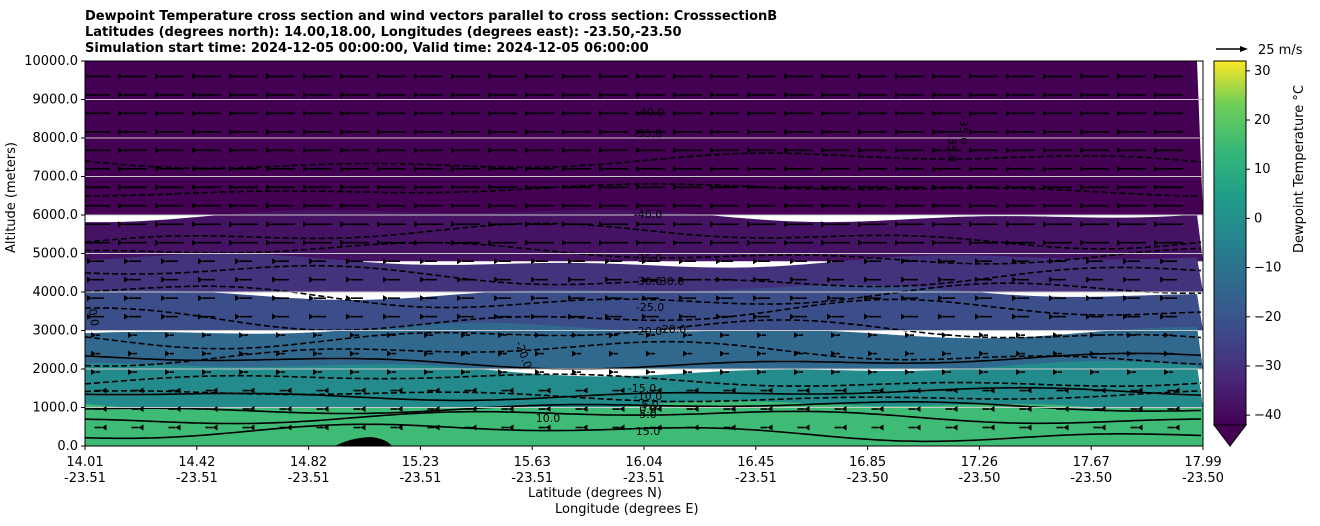 This screenshot has height=526, width=1320. Describe the element at coordinates (647, 404) in the screenshot. I see `contour-label: -5.0` at that location.